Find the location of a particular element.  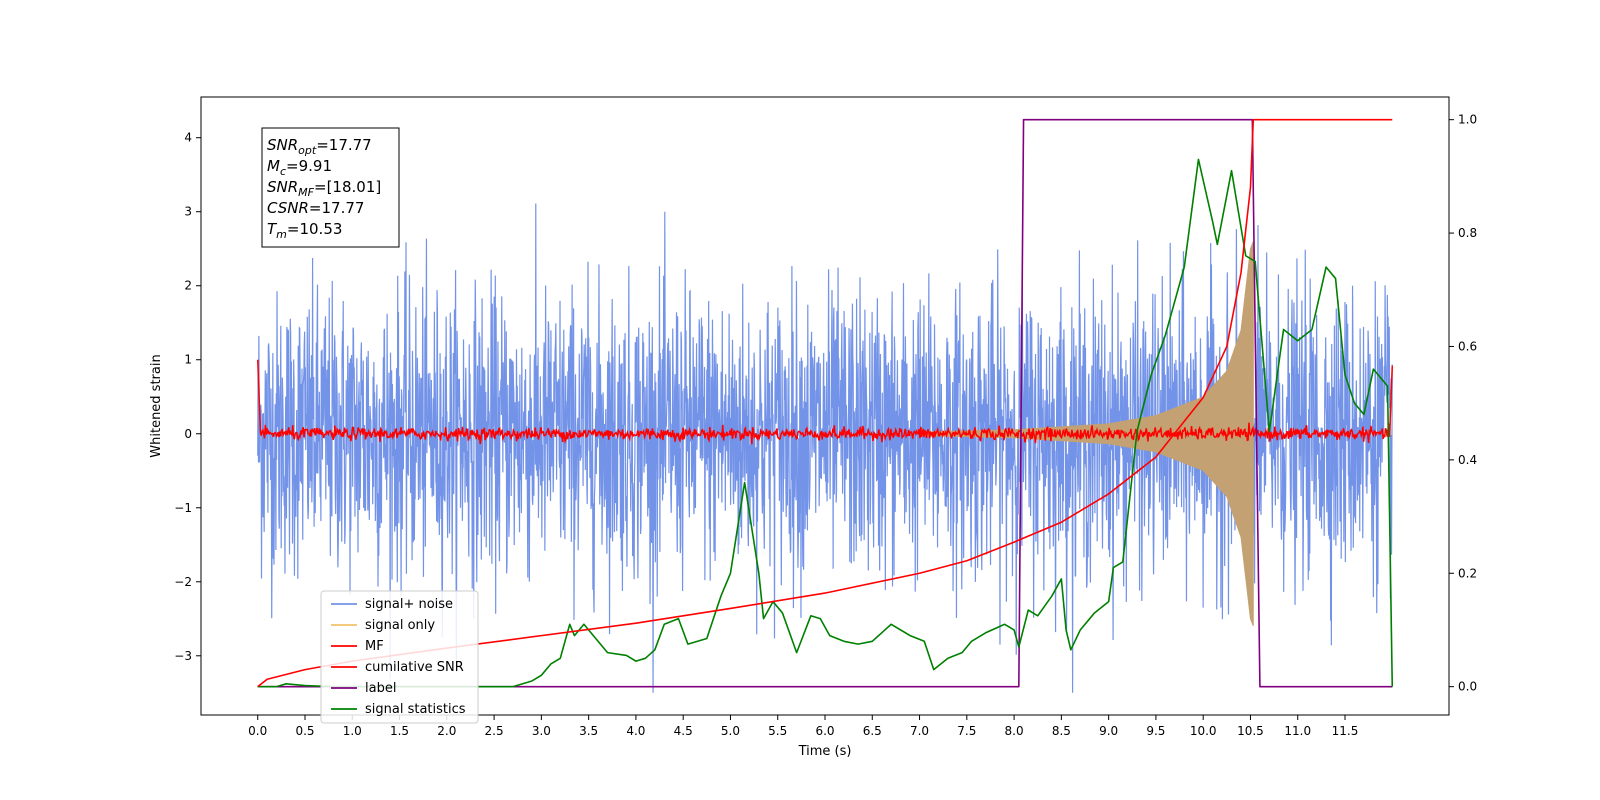

x-tick-label: 3.5 is located at coordinates (588, 731).